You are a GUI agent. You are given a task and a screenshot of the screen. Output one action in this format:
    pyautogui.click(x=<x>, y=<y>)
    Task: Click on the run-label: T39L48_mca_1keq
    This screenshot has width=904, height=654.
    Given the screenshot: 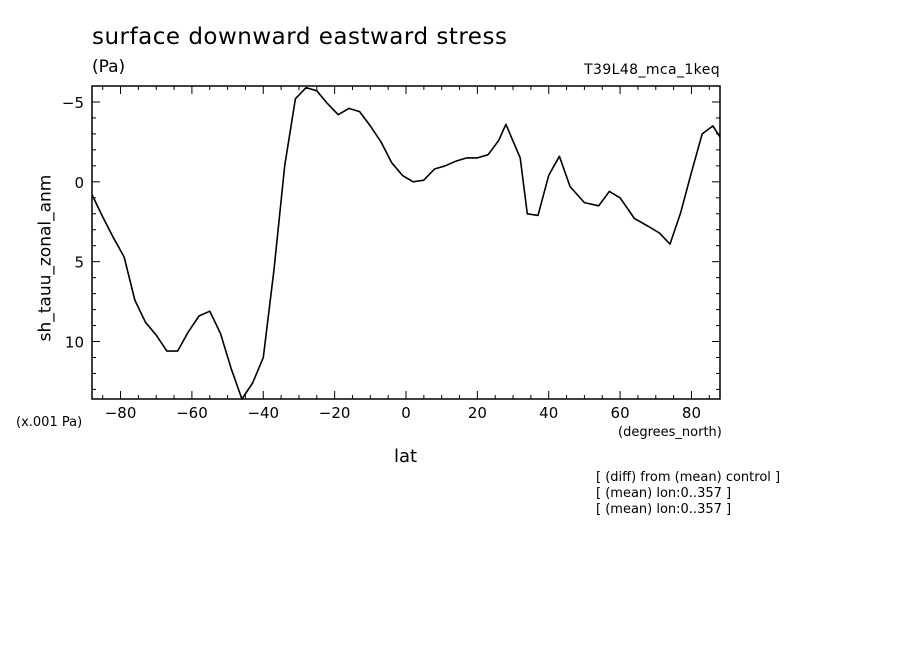 What is the action you would take?
    pyautogui.click(x=652, y=70)
    